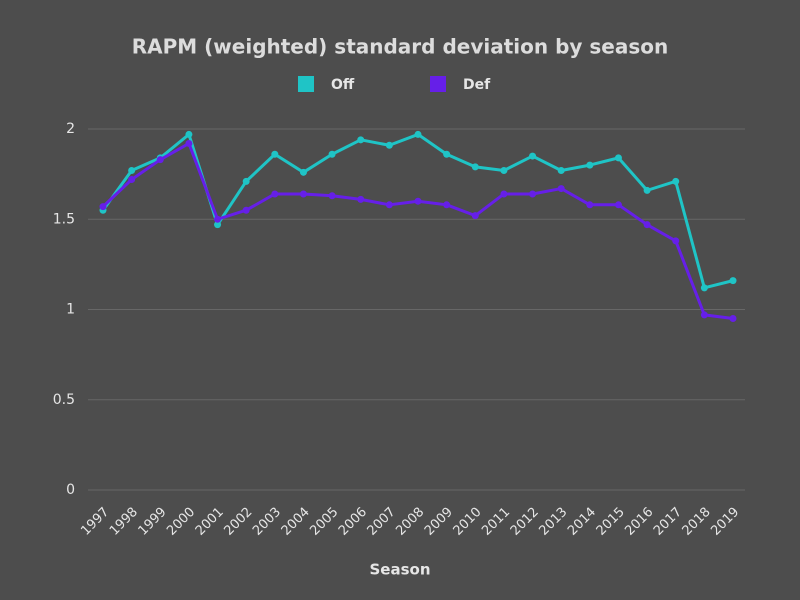 Image resolution: width=800 pixels, height=600 pixels. I want to click on y-tick-label: 1.5, so click(64, 219).